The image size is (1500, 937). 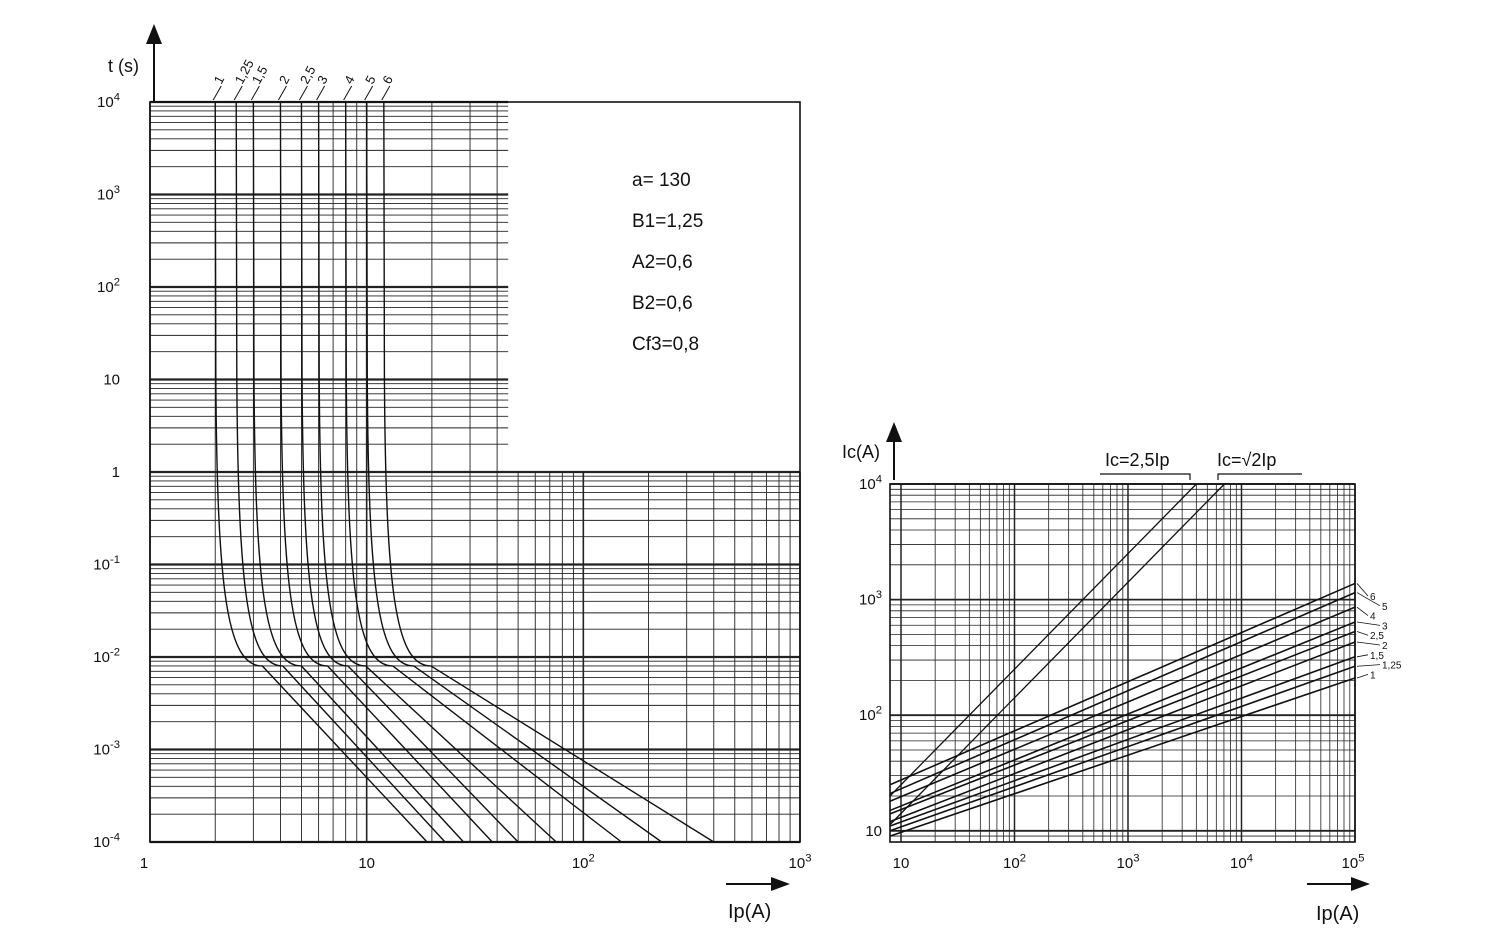 I want to click on reference-lines, so click(x=1057, y=654).